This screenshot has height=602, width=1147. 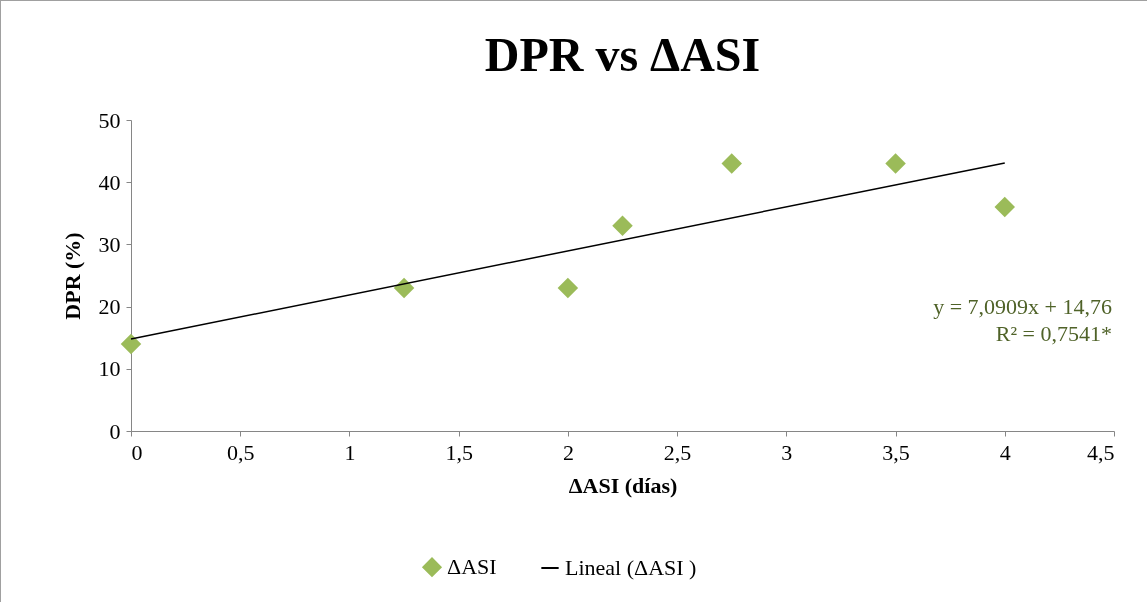 I want to click on x-tick-label: 3,5, so click(x=896, y=452).